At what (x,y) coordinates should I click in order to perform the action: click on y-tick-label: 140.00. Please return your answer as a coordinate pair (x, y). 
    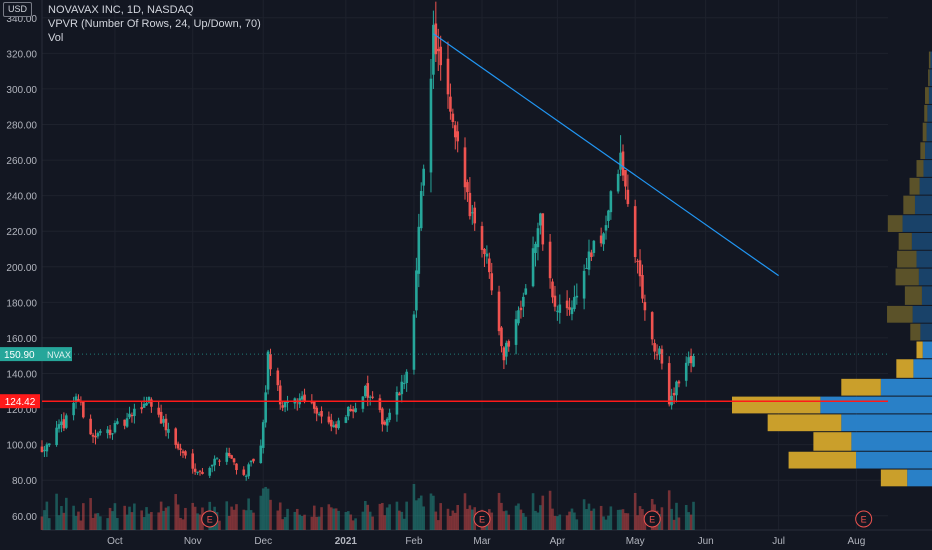
    Looking at the image, I should click on (21, 374).